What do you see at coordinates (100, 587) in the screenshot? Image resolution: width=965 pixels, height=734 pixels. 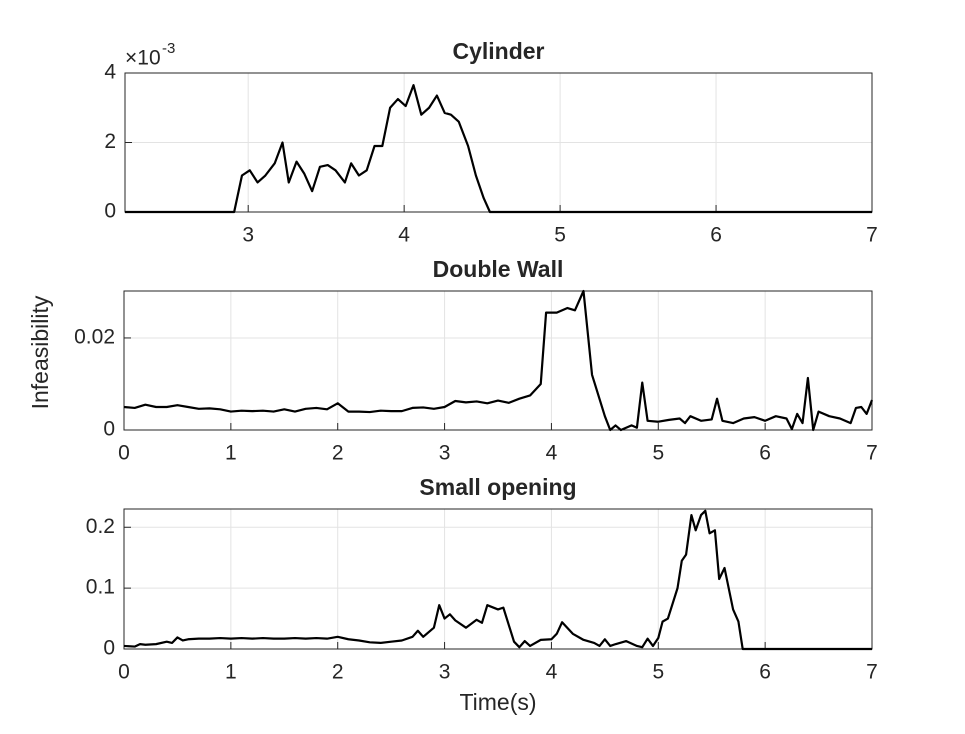 I see `y-tick-label: 0.1` at bounding box center [100, 587].